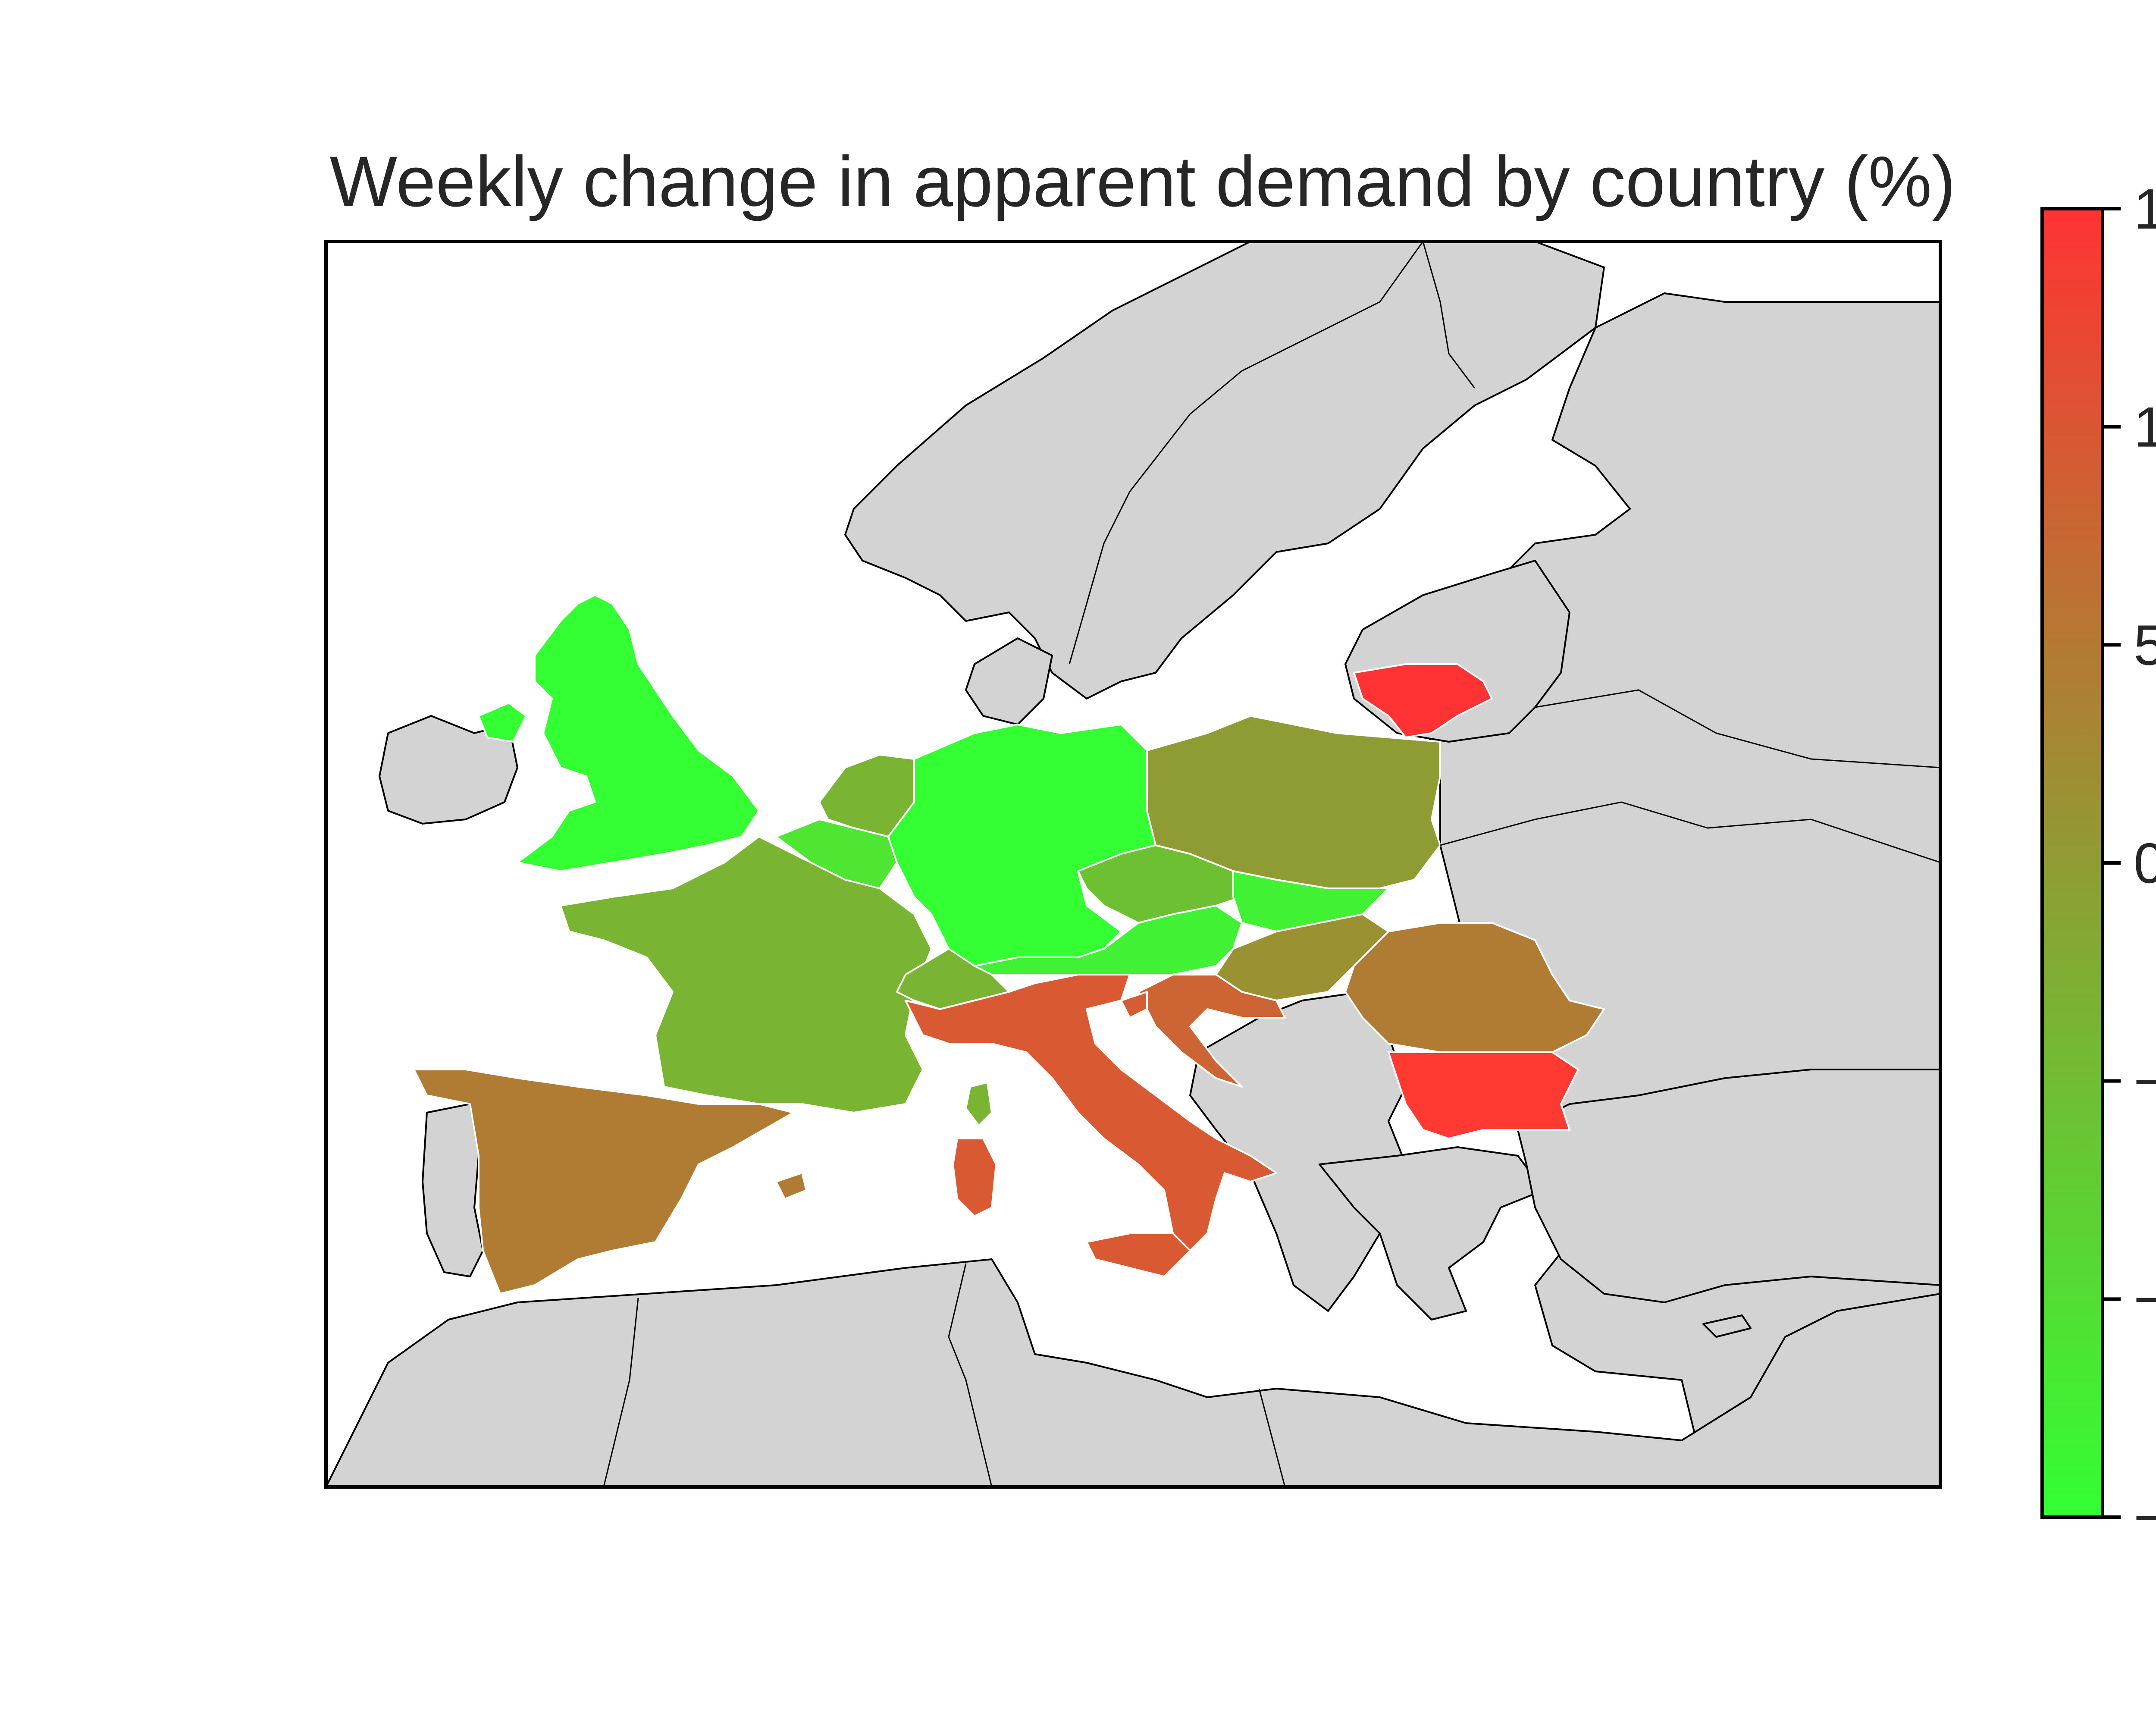  What do you see at coordinates (502, 722) in the screenshot?
I see `country-northern-ireland` at bounding box center [502, 722].